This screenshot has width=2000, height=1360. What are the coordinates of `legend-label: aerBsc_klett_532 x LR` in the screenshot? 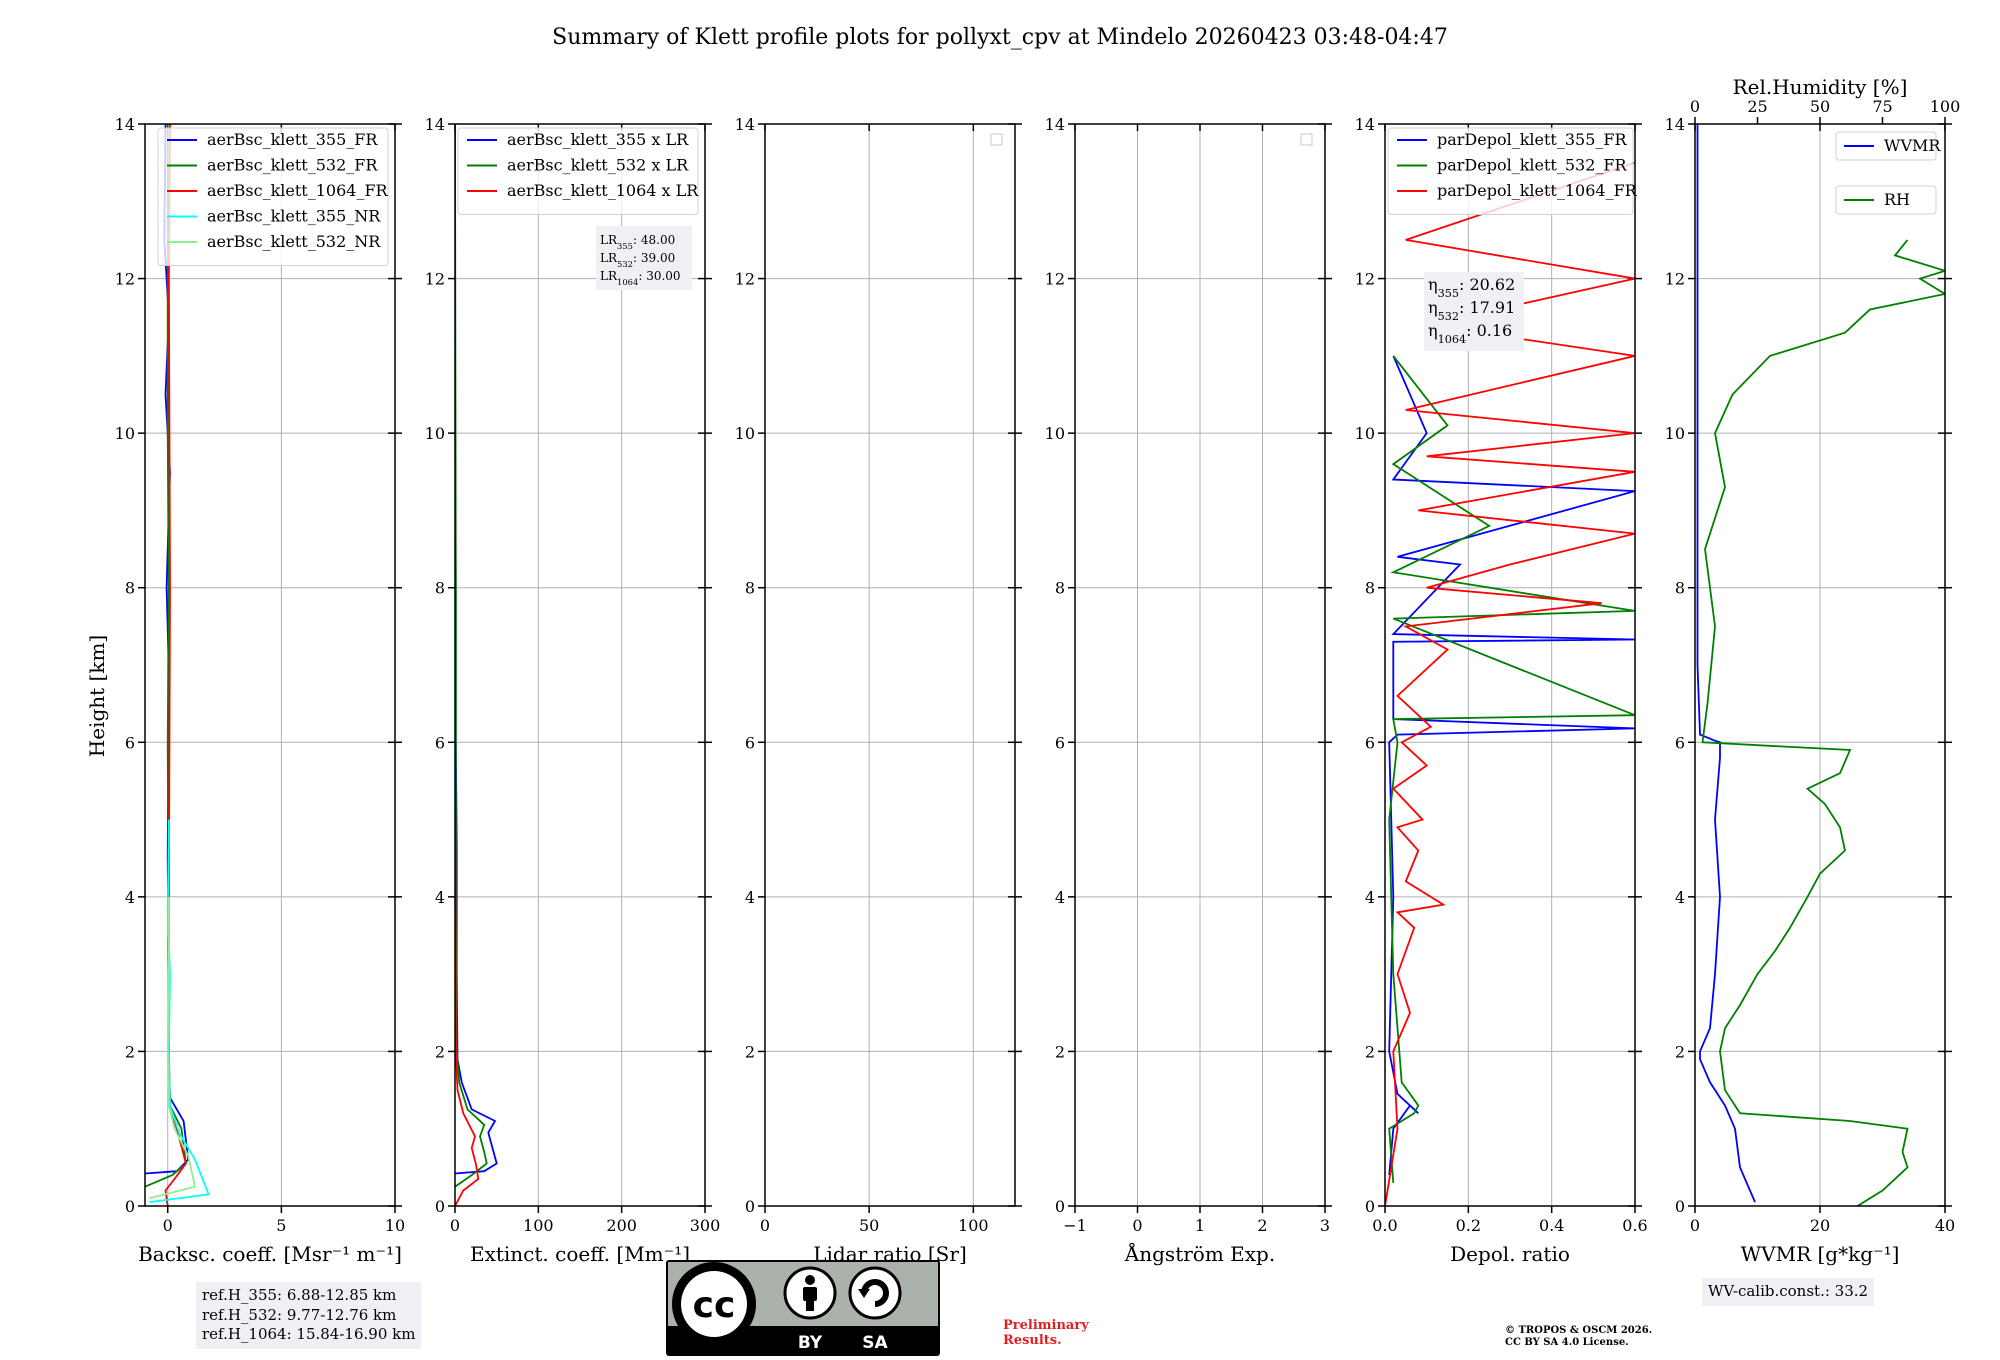 It's located at (598, 165).